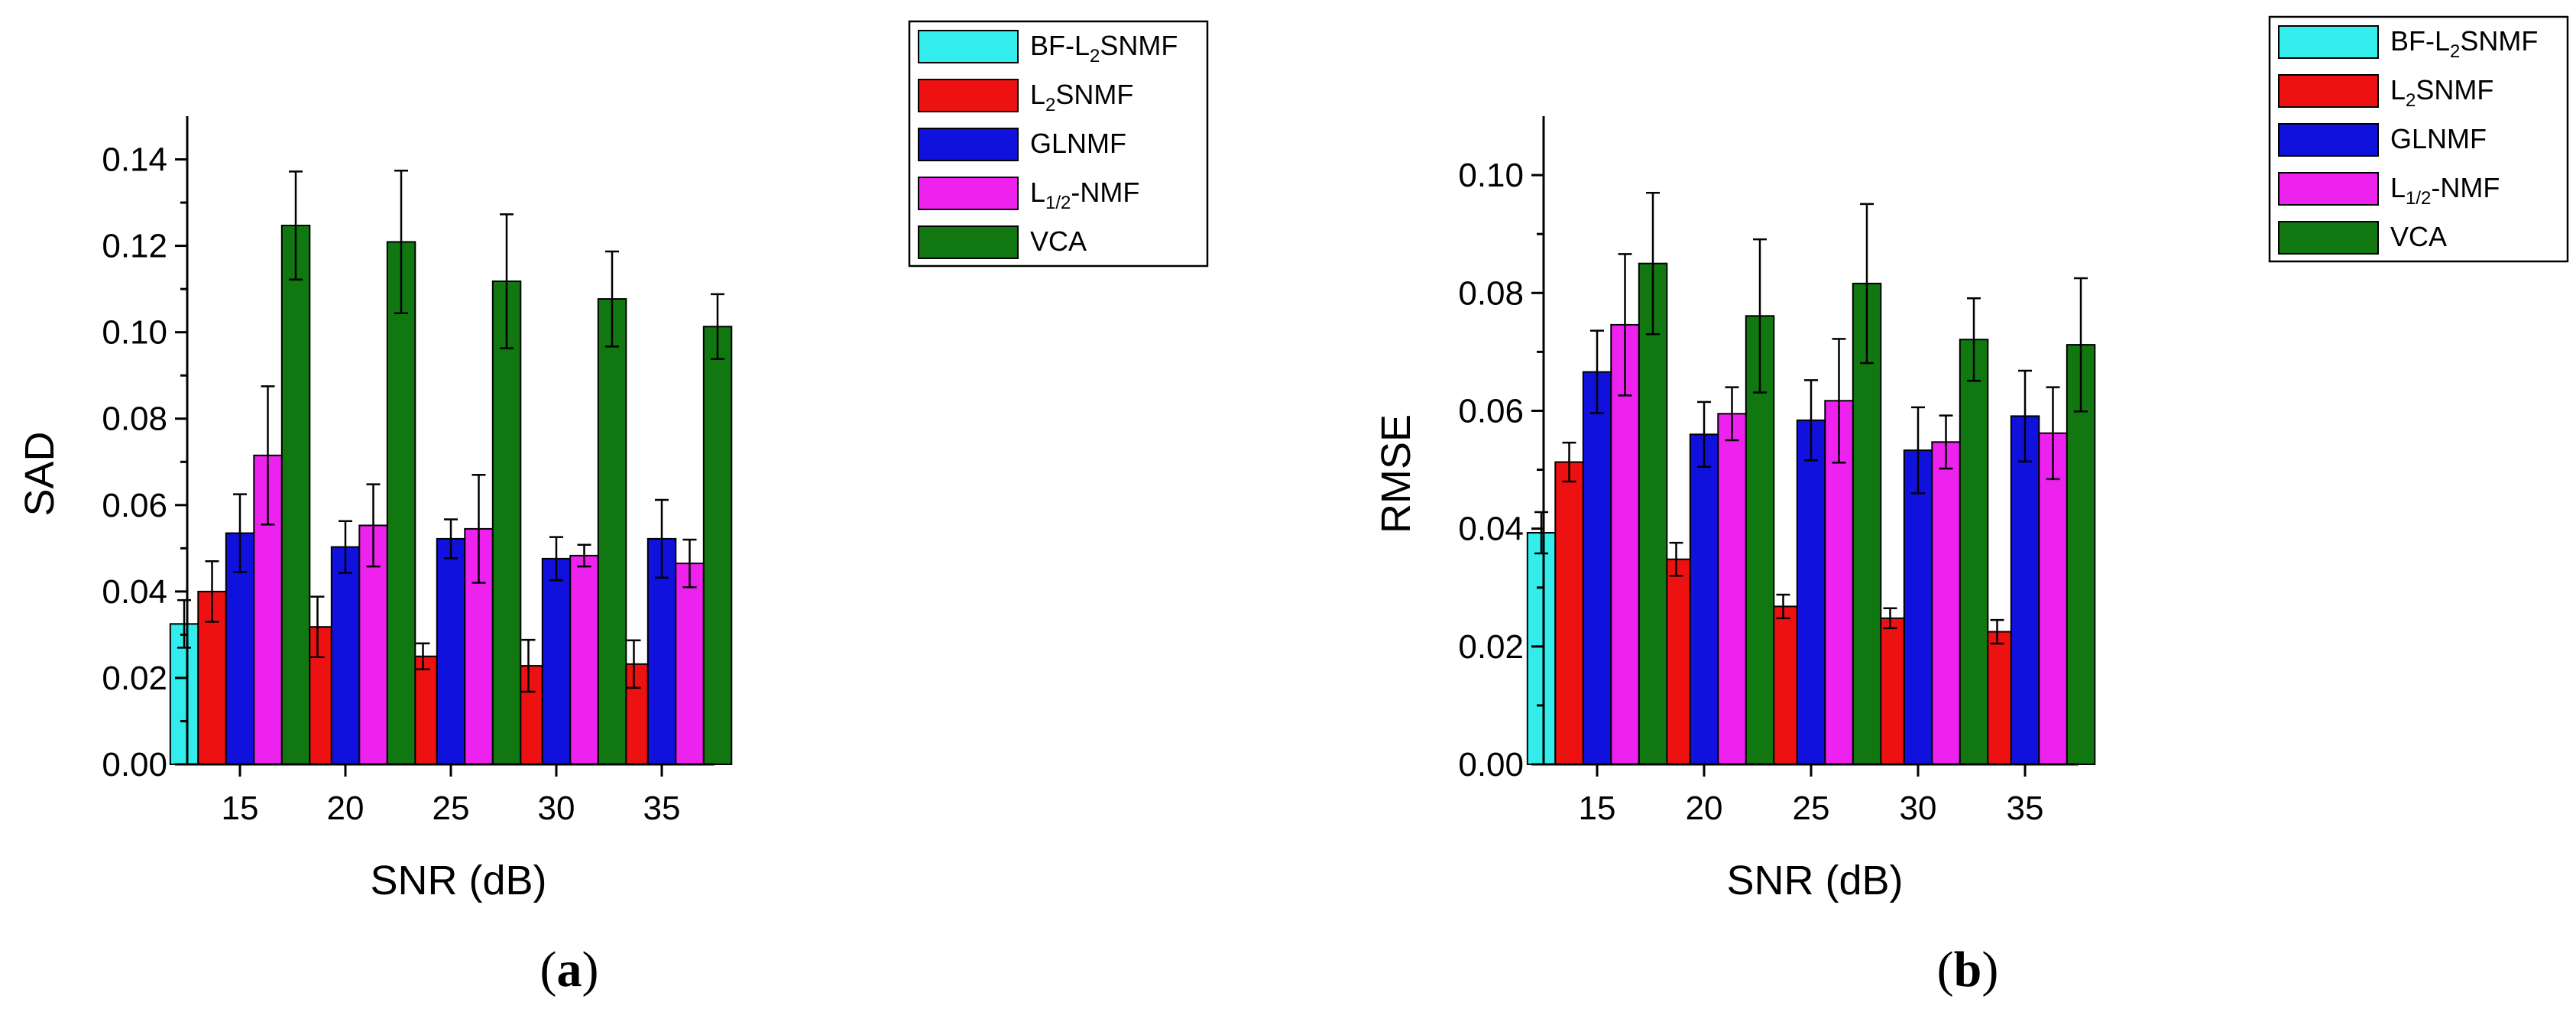 This screenshot has height=1012, width=2576. What do you see at coordinates (135, 246) in the screenshot?
I see `y-tick-label: 0.12` at bounding box center [135, 246].